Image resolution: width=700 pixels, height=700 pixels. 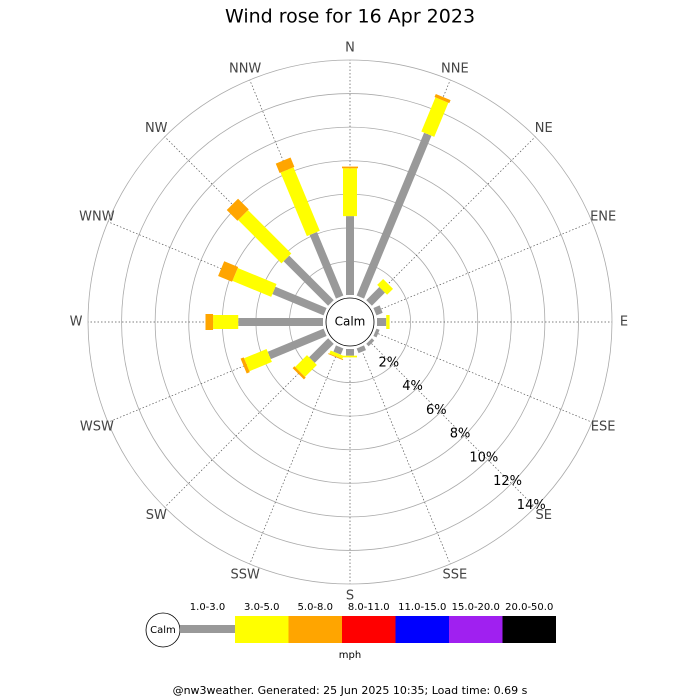 I want to click on calm-label: Calm, so click(x=350, y=322).